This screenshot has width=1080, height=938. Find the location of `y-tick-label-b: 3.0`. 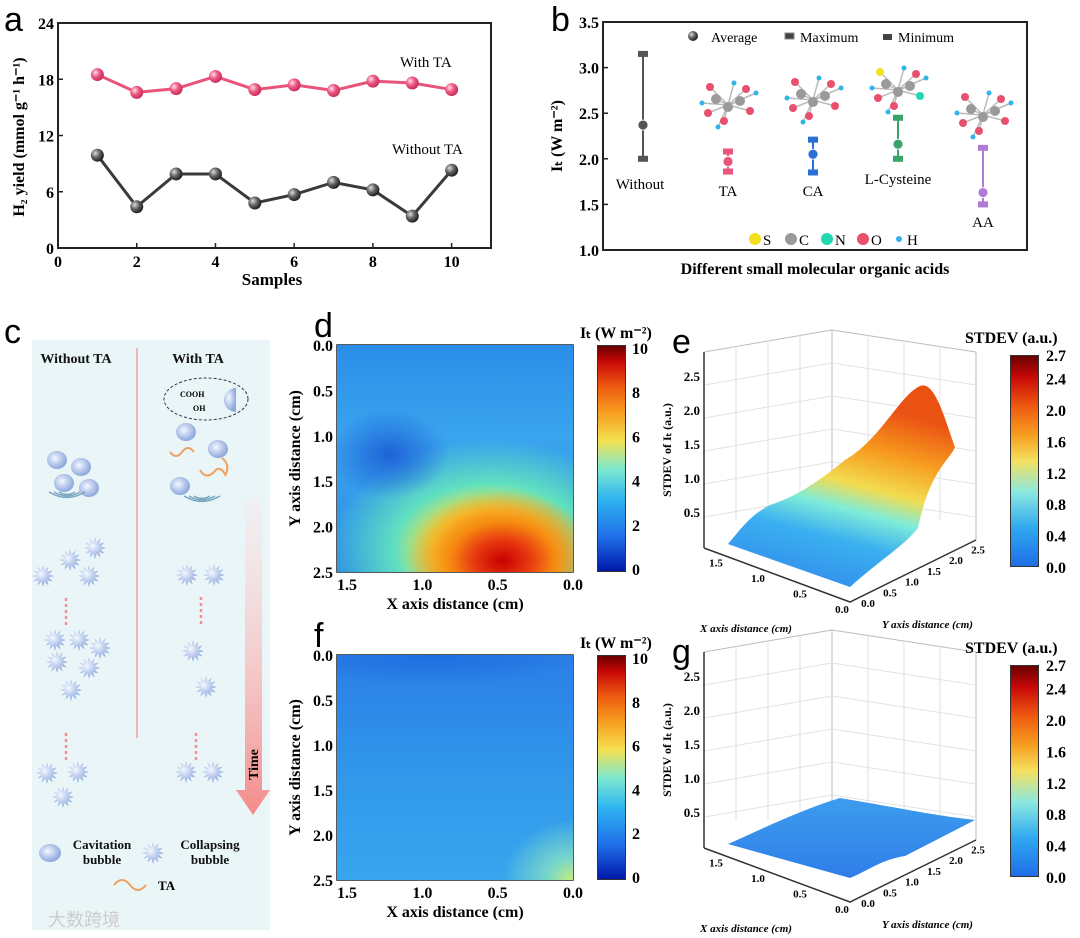

y-tick-label-b: 3.0 is located at coordinates (589, 69).